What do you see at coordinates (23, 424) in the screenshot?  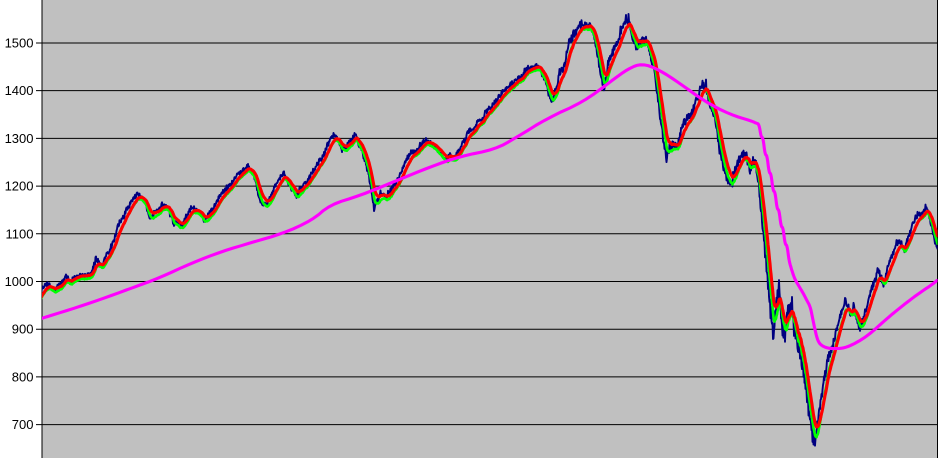 I see `y-axis-tick-label: 700` at bounding box center [23, 424].